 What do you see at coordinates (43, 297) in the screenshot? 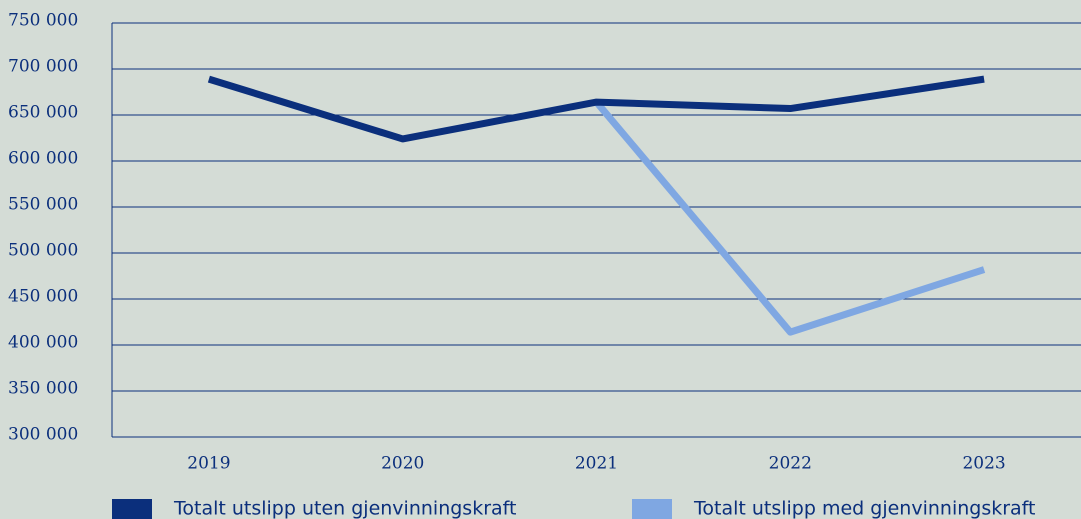
I see `y-tick-label: 450 000` at bounding box center [43, 297].